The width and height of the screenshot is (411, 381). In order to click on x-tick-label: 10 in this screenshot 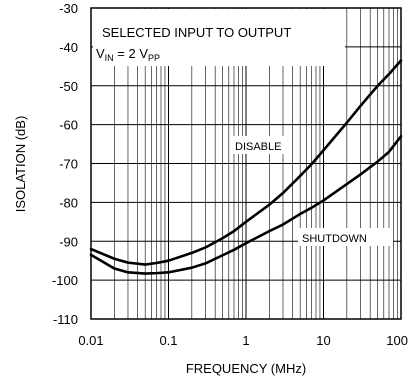, I will do `click(323, 340)`.